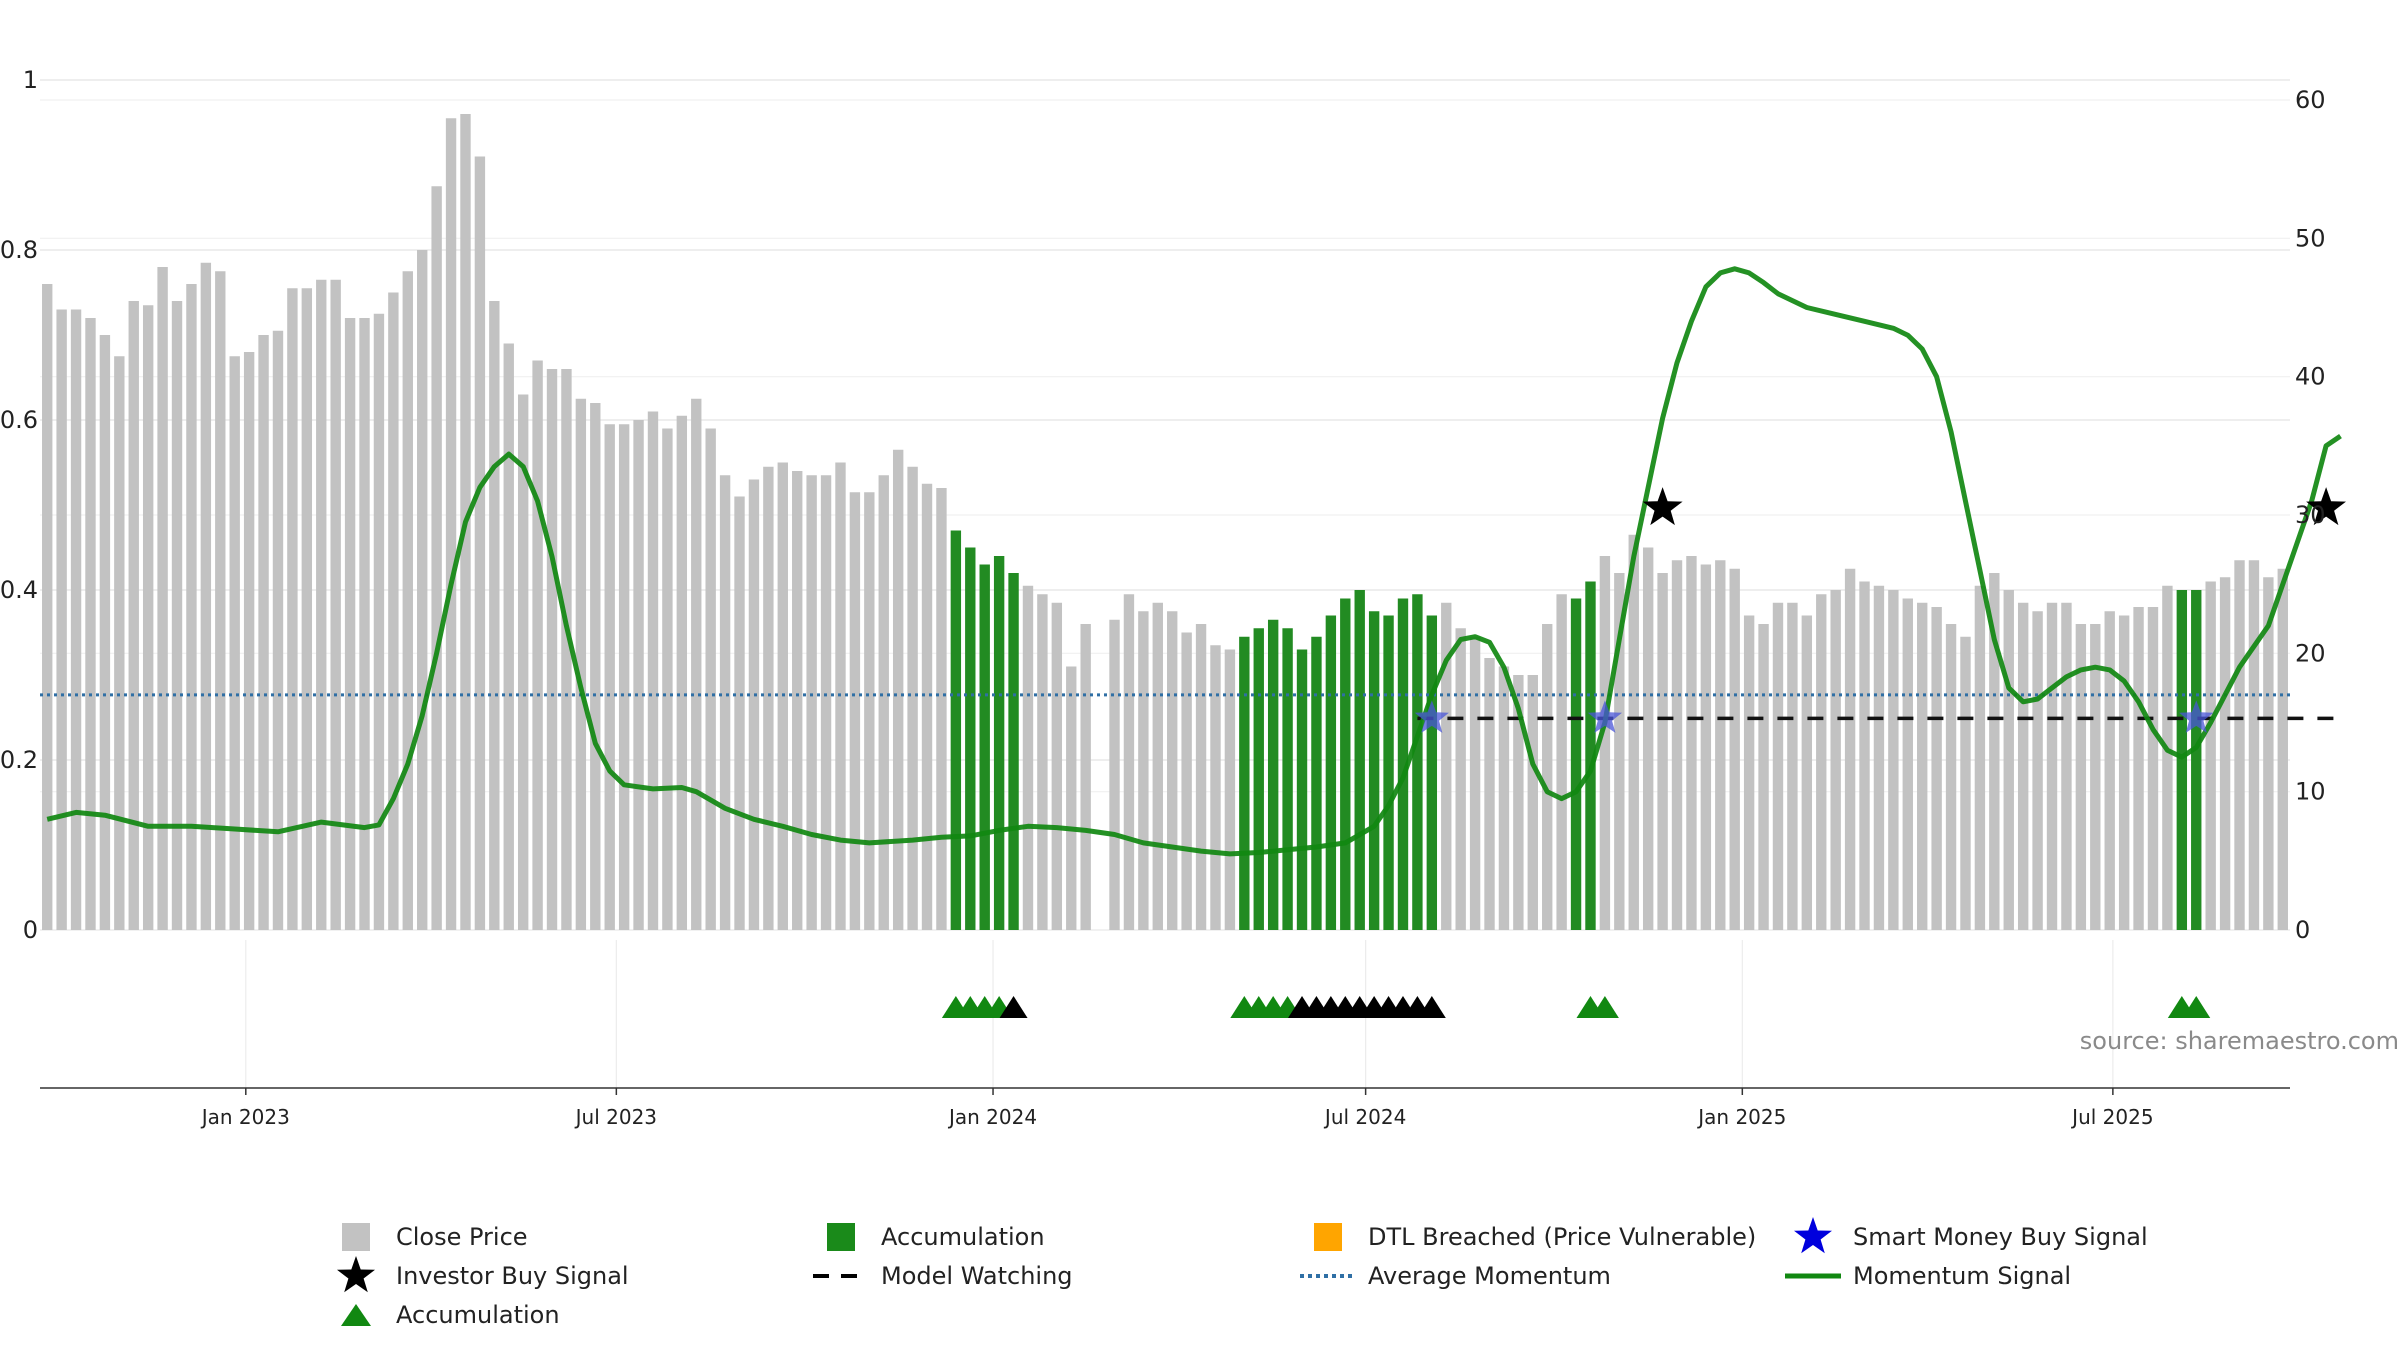 Image resolution: width=2400 pixels, height=1350 pixels. What do you see at coordinates (30, 930) in the screenshot?
I see `left-tick-label: 0` at bounding box center [30, 930].